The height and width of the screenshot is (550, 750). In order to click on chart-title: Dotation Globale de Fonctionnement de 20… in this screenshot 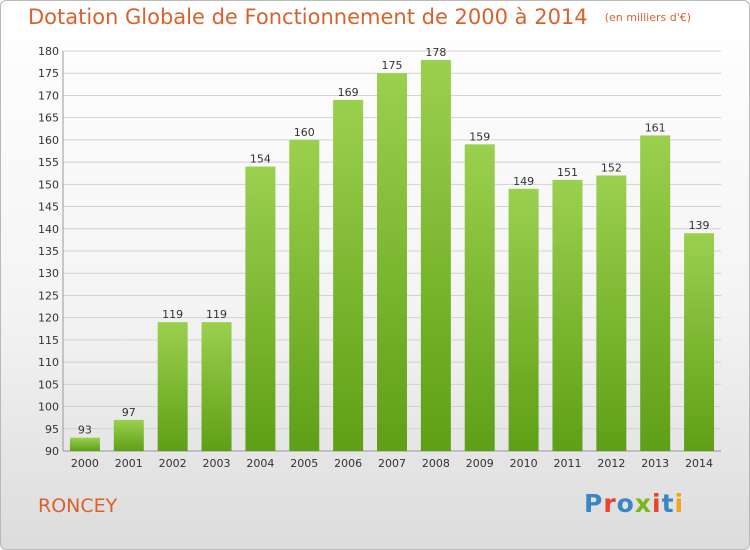, I will do `click(359, 17)`.